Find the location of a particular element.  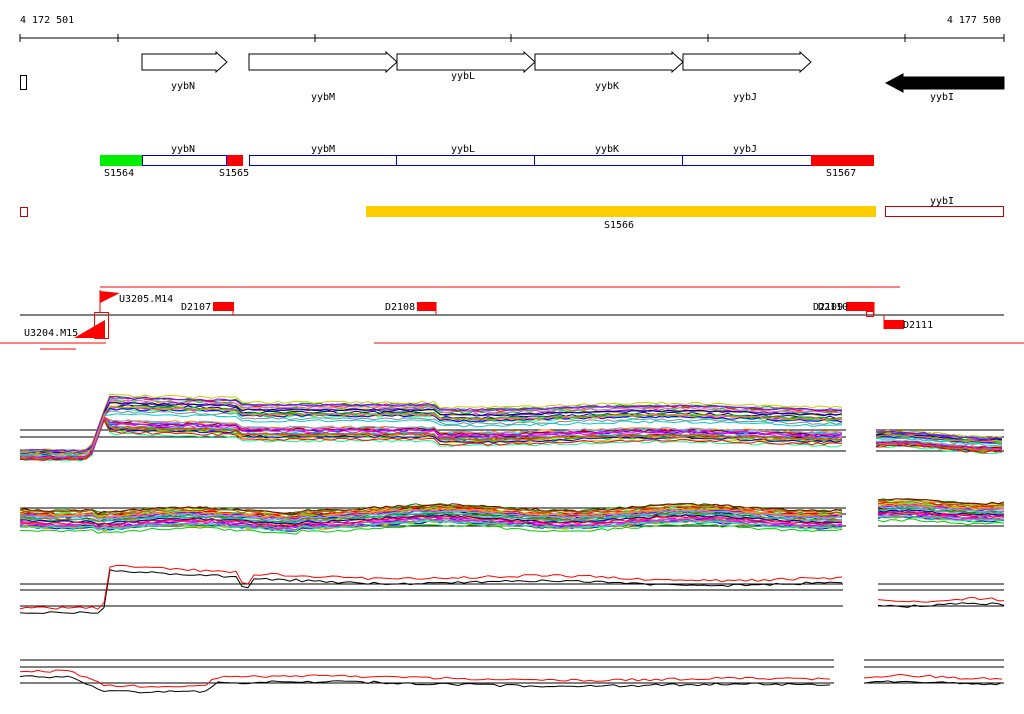

flag-icon-U3205 is located at coordinates (110, 297).